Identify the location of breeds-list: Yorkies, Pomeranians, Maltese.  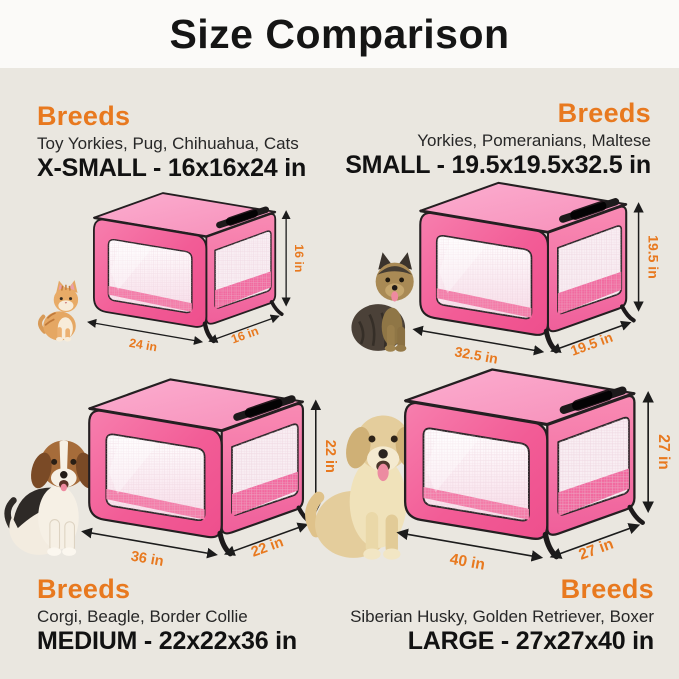
(534, 141).